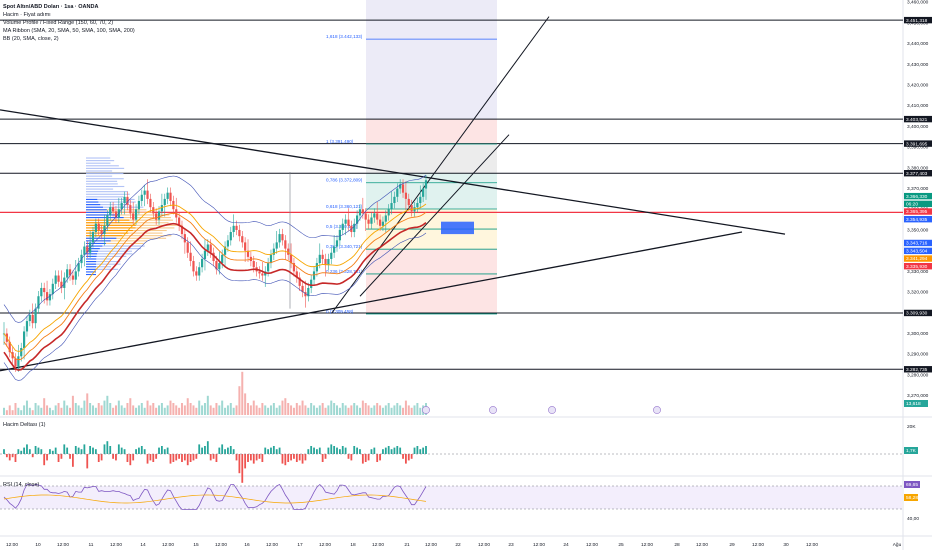 The height and width of the screenshot is (550, 932). I want to click on volume-value-label: 13,618, so click(913, 404).